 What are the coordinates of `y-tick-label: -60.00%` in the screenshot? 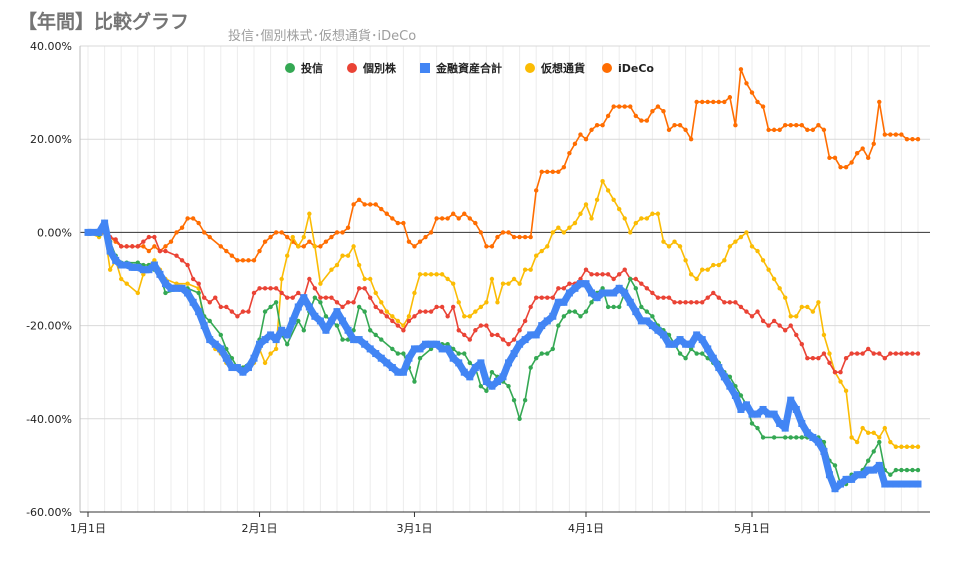 It's located at (49, 512).